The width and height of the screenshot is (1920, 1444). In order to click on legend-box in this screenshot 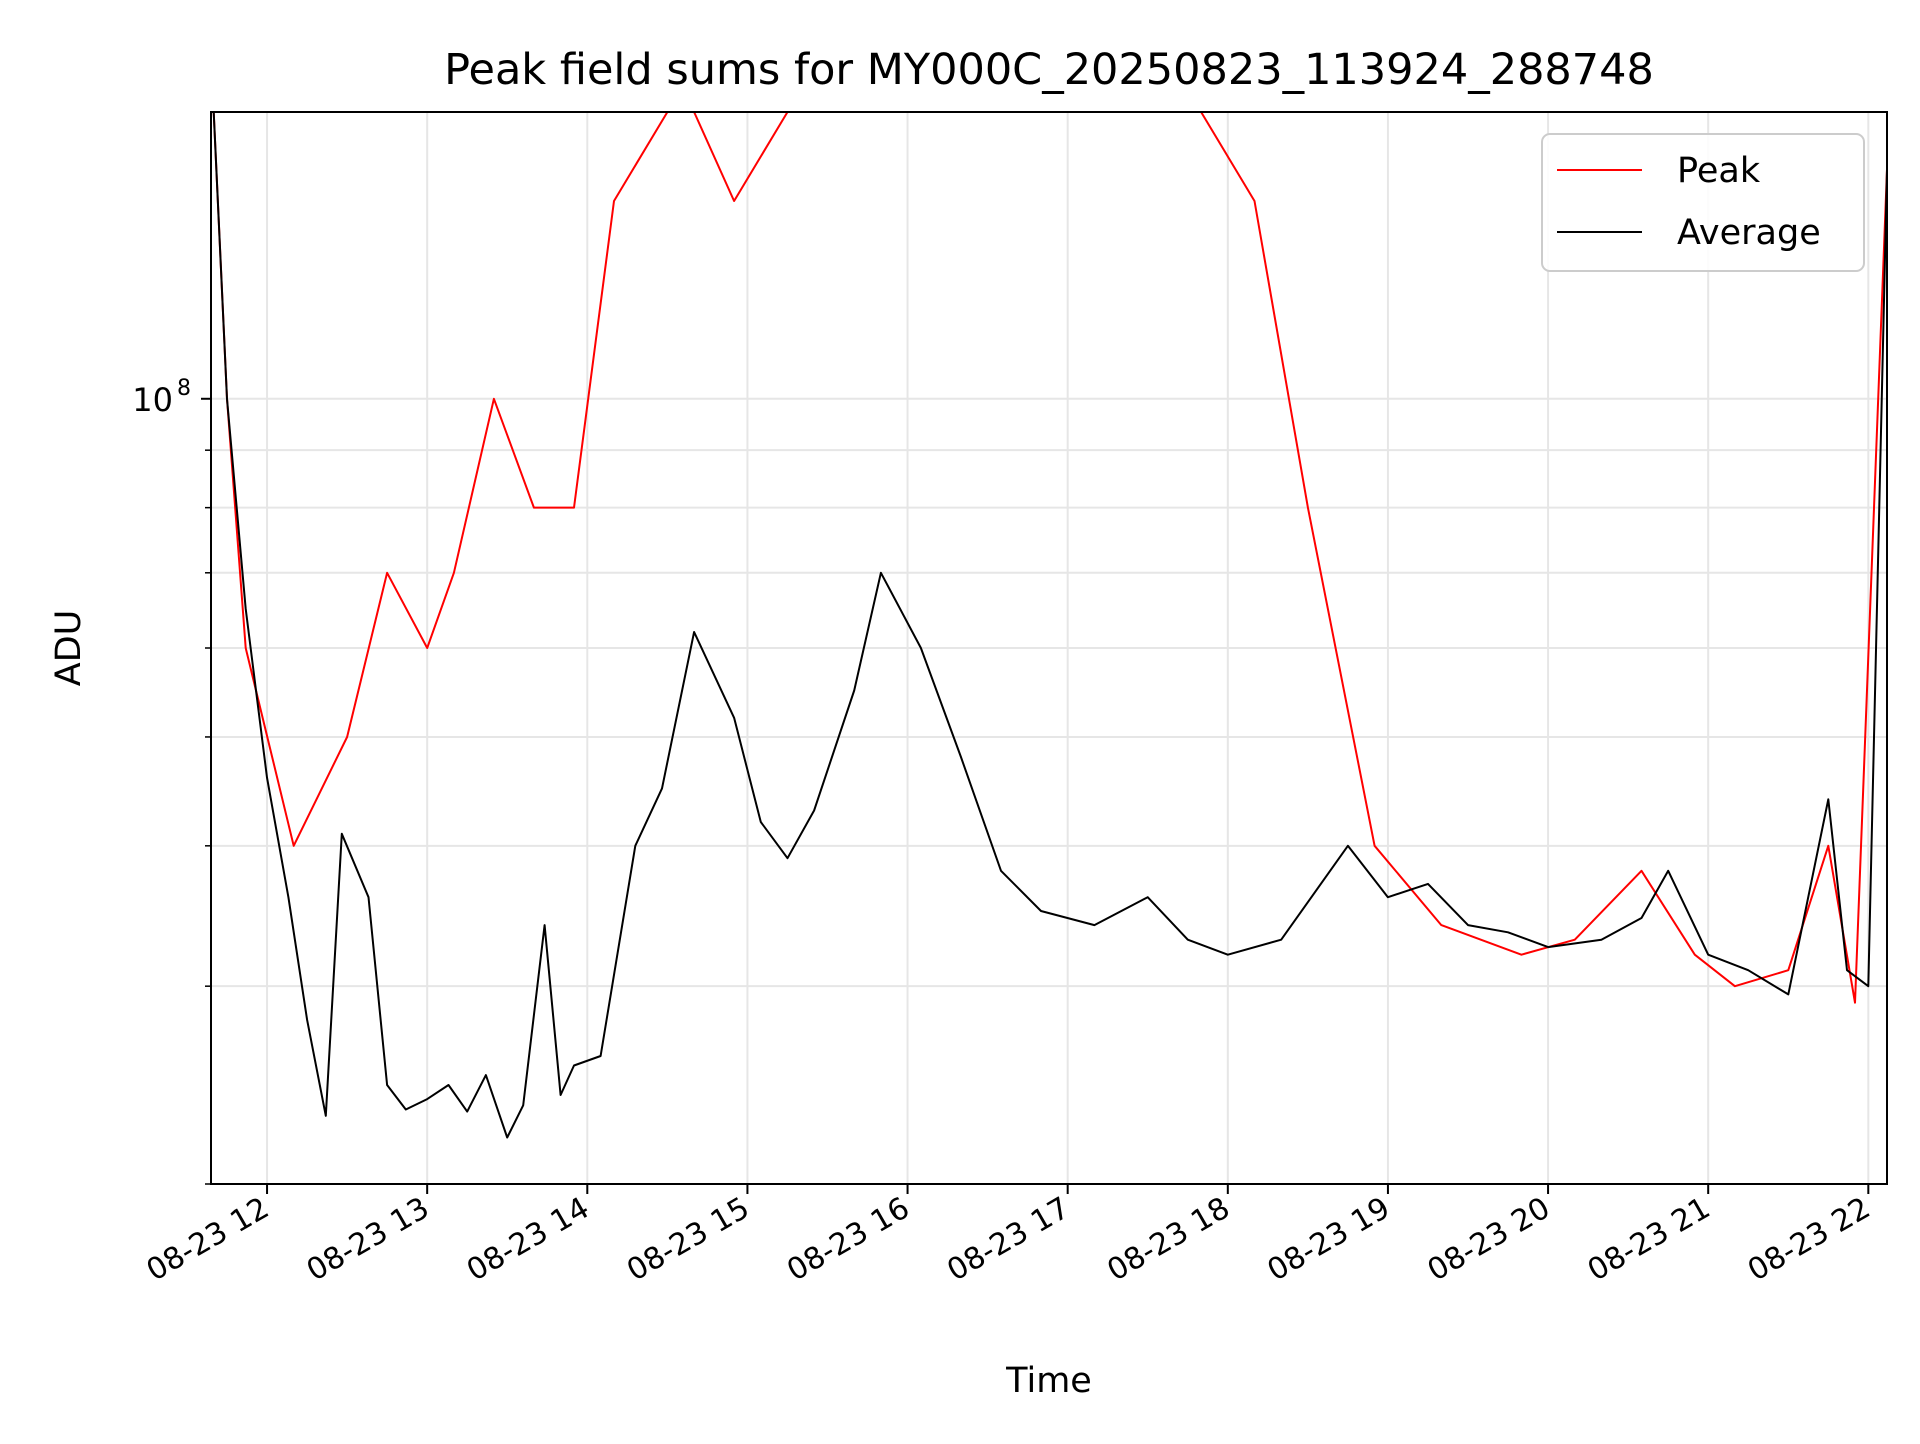, I will do `click(1703, 202)`.